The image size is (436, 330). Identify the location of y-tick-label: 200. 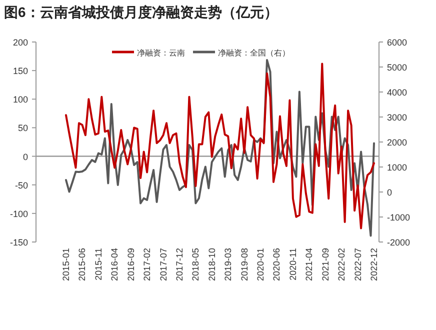
(20, 43).